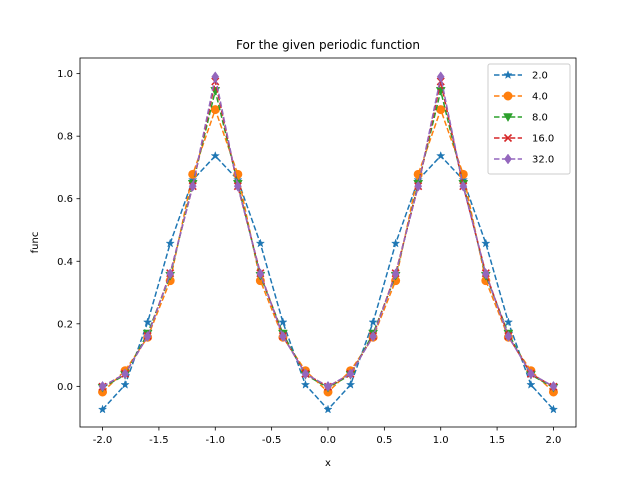 Image resolution: width=640 pixels, height=480 pixels. I want to click on y-tick-label: 0.6, so click(65, 199).